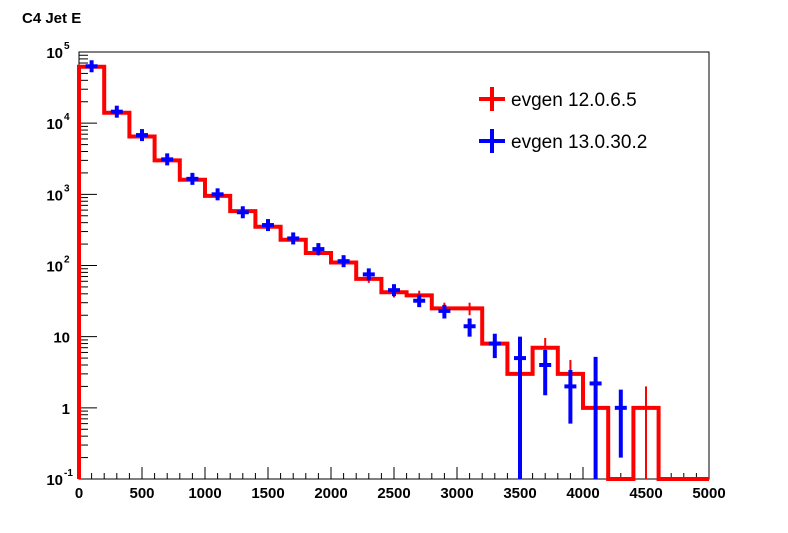  What do you see at coordinates (393, 493) in the screenshot?
I see `x-tick-label: 2500` at bounding box center [393, 493].